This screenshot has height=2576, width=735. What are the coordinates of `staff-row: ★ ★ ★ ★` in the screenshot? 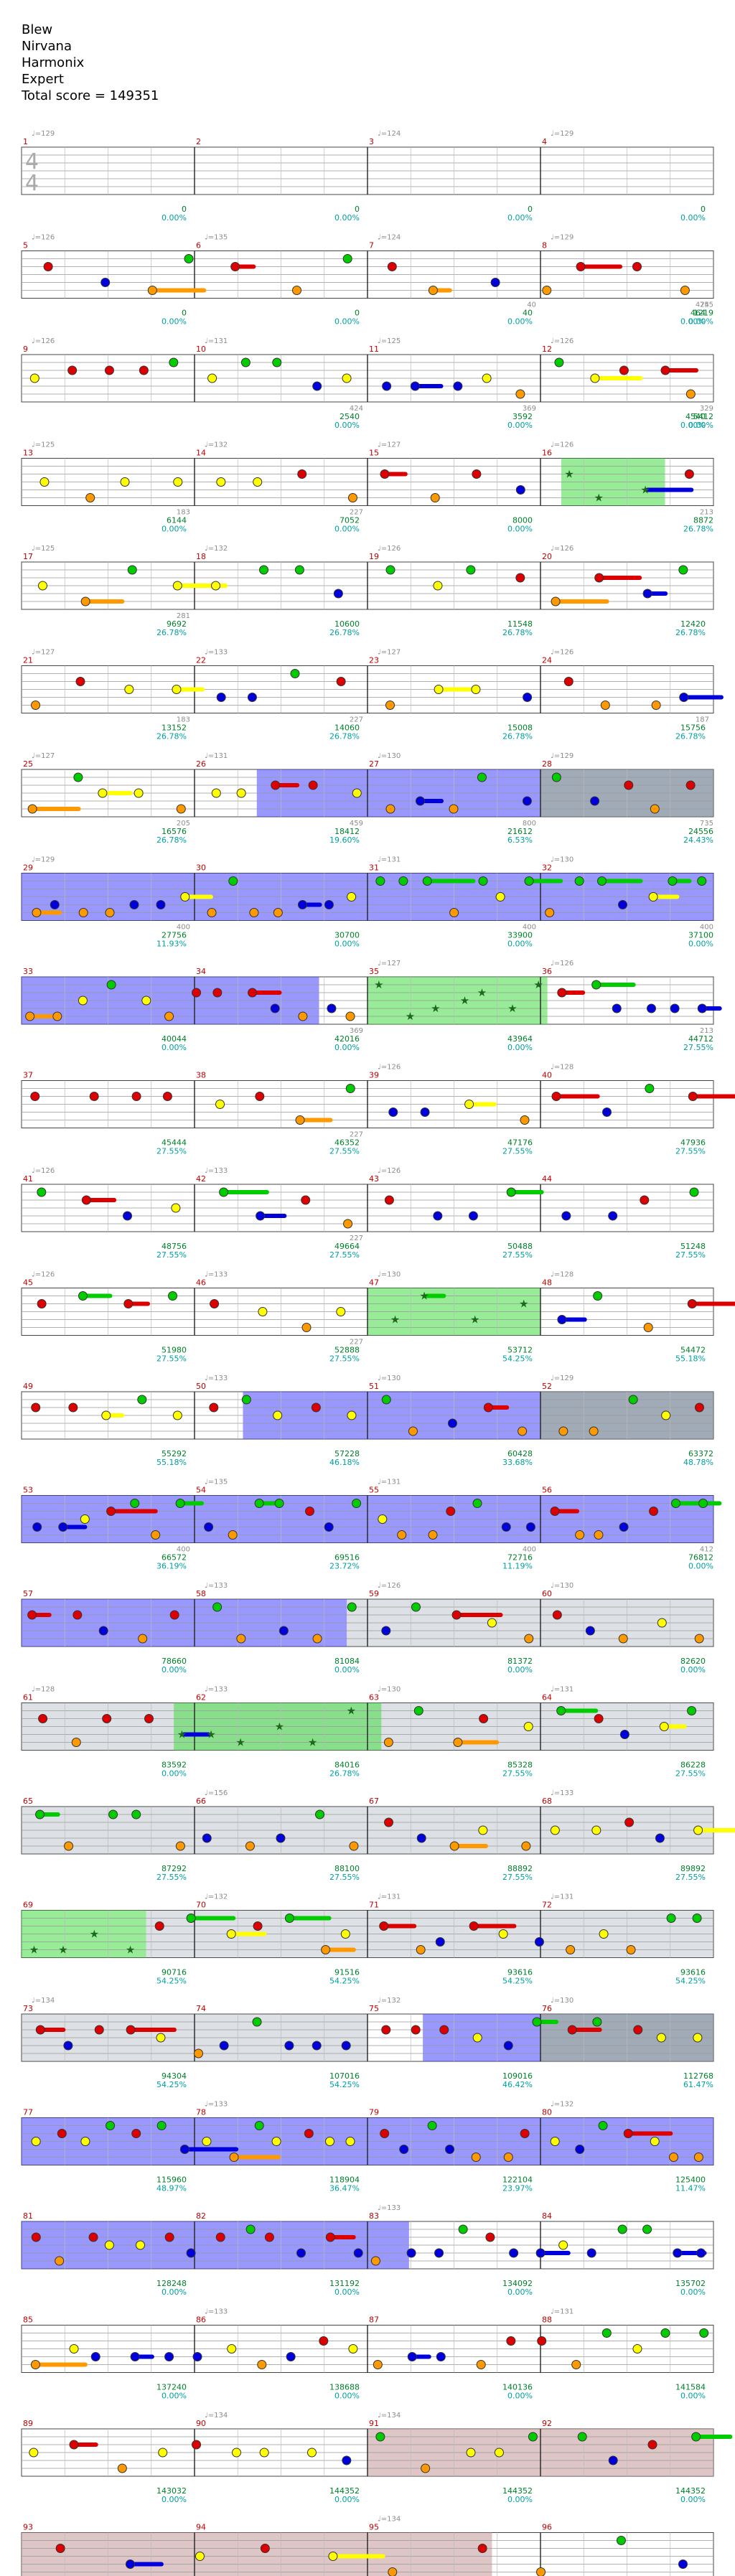 It's located at (378, 1312).